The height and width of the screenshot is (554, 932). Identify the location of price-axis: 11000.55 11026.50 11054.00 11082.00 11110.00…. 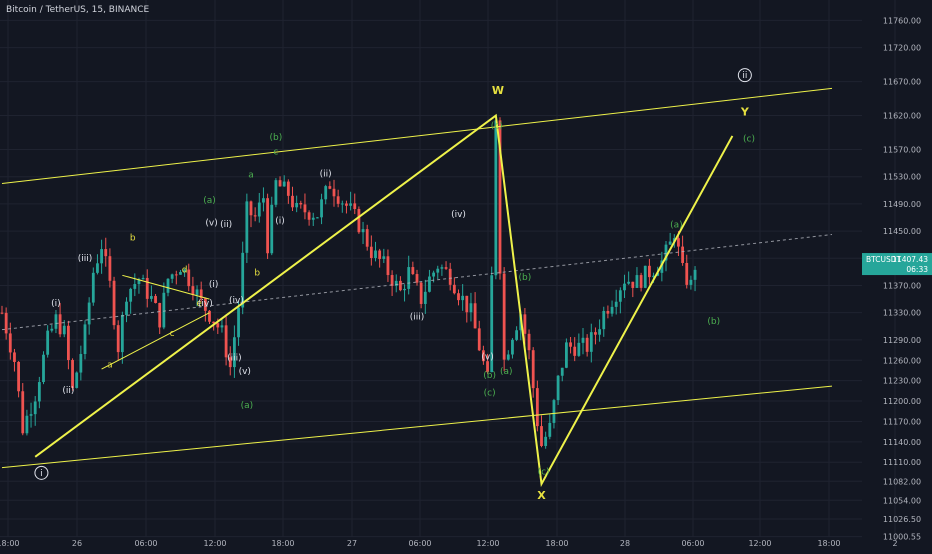
(897, 279).